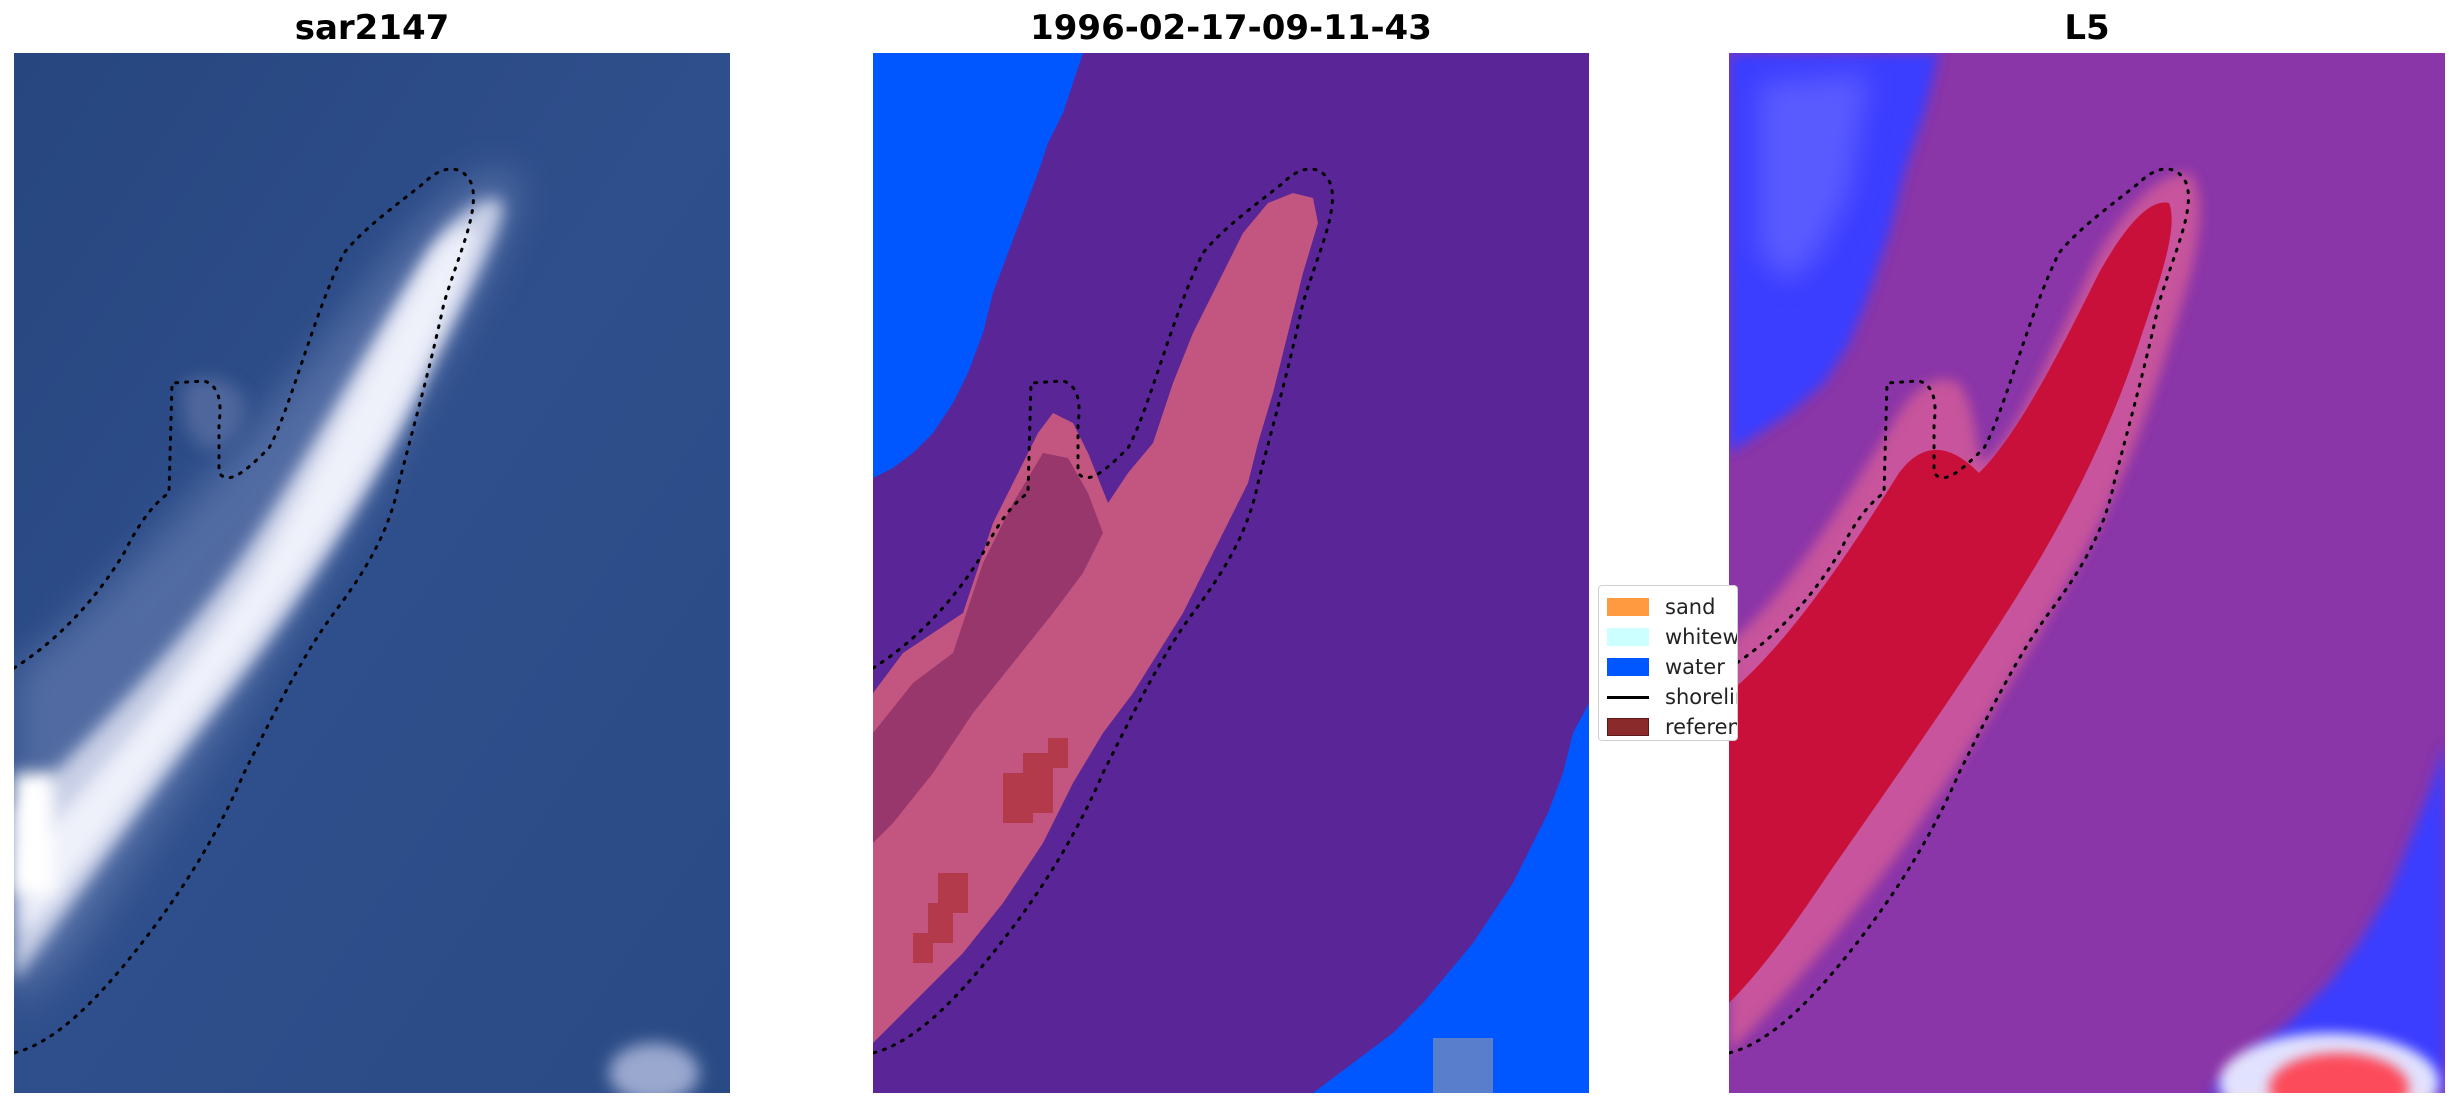 The image size is (2460, 1108). Describe the element at coordinates (1701, 727) in the screenshot. I see `legend-label-reference: reference` at that location.